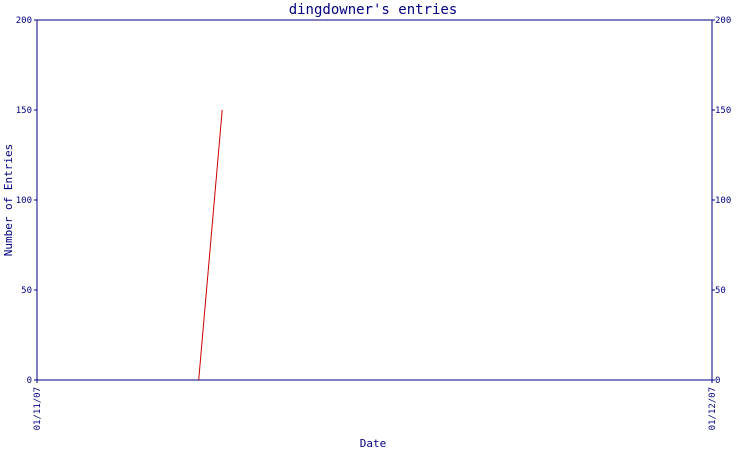  Describe the element at coordinates (29, 381) in the screenshot. I see `left-tick-label: 0` at that location.